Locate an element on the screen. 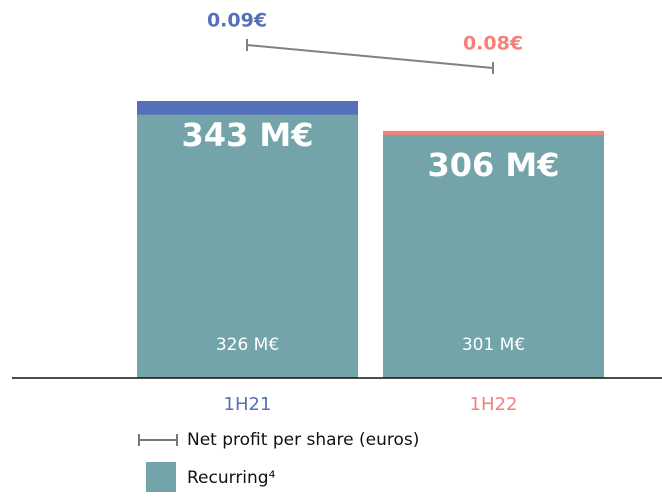 Image resolution: width=662 pixels, height=499 pixels. legend-label: Recurring⁴ is located at coordinates (231, 478).